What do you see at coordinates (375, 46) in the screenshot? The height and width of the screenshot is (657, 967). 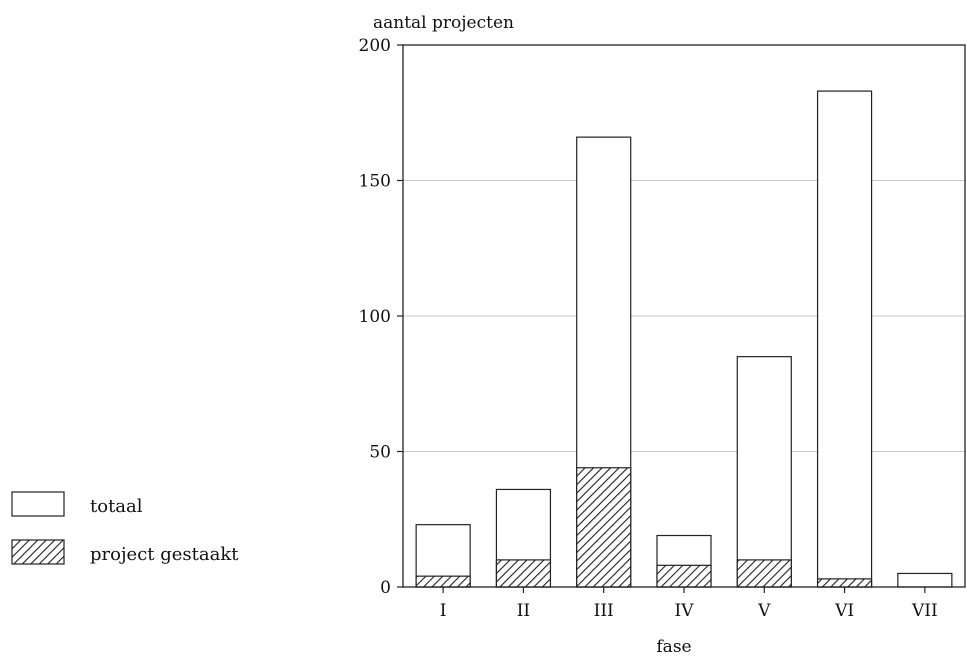 I see `y-tick-label: 200` at bounding box center [375, 46].